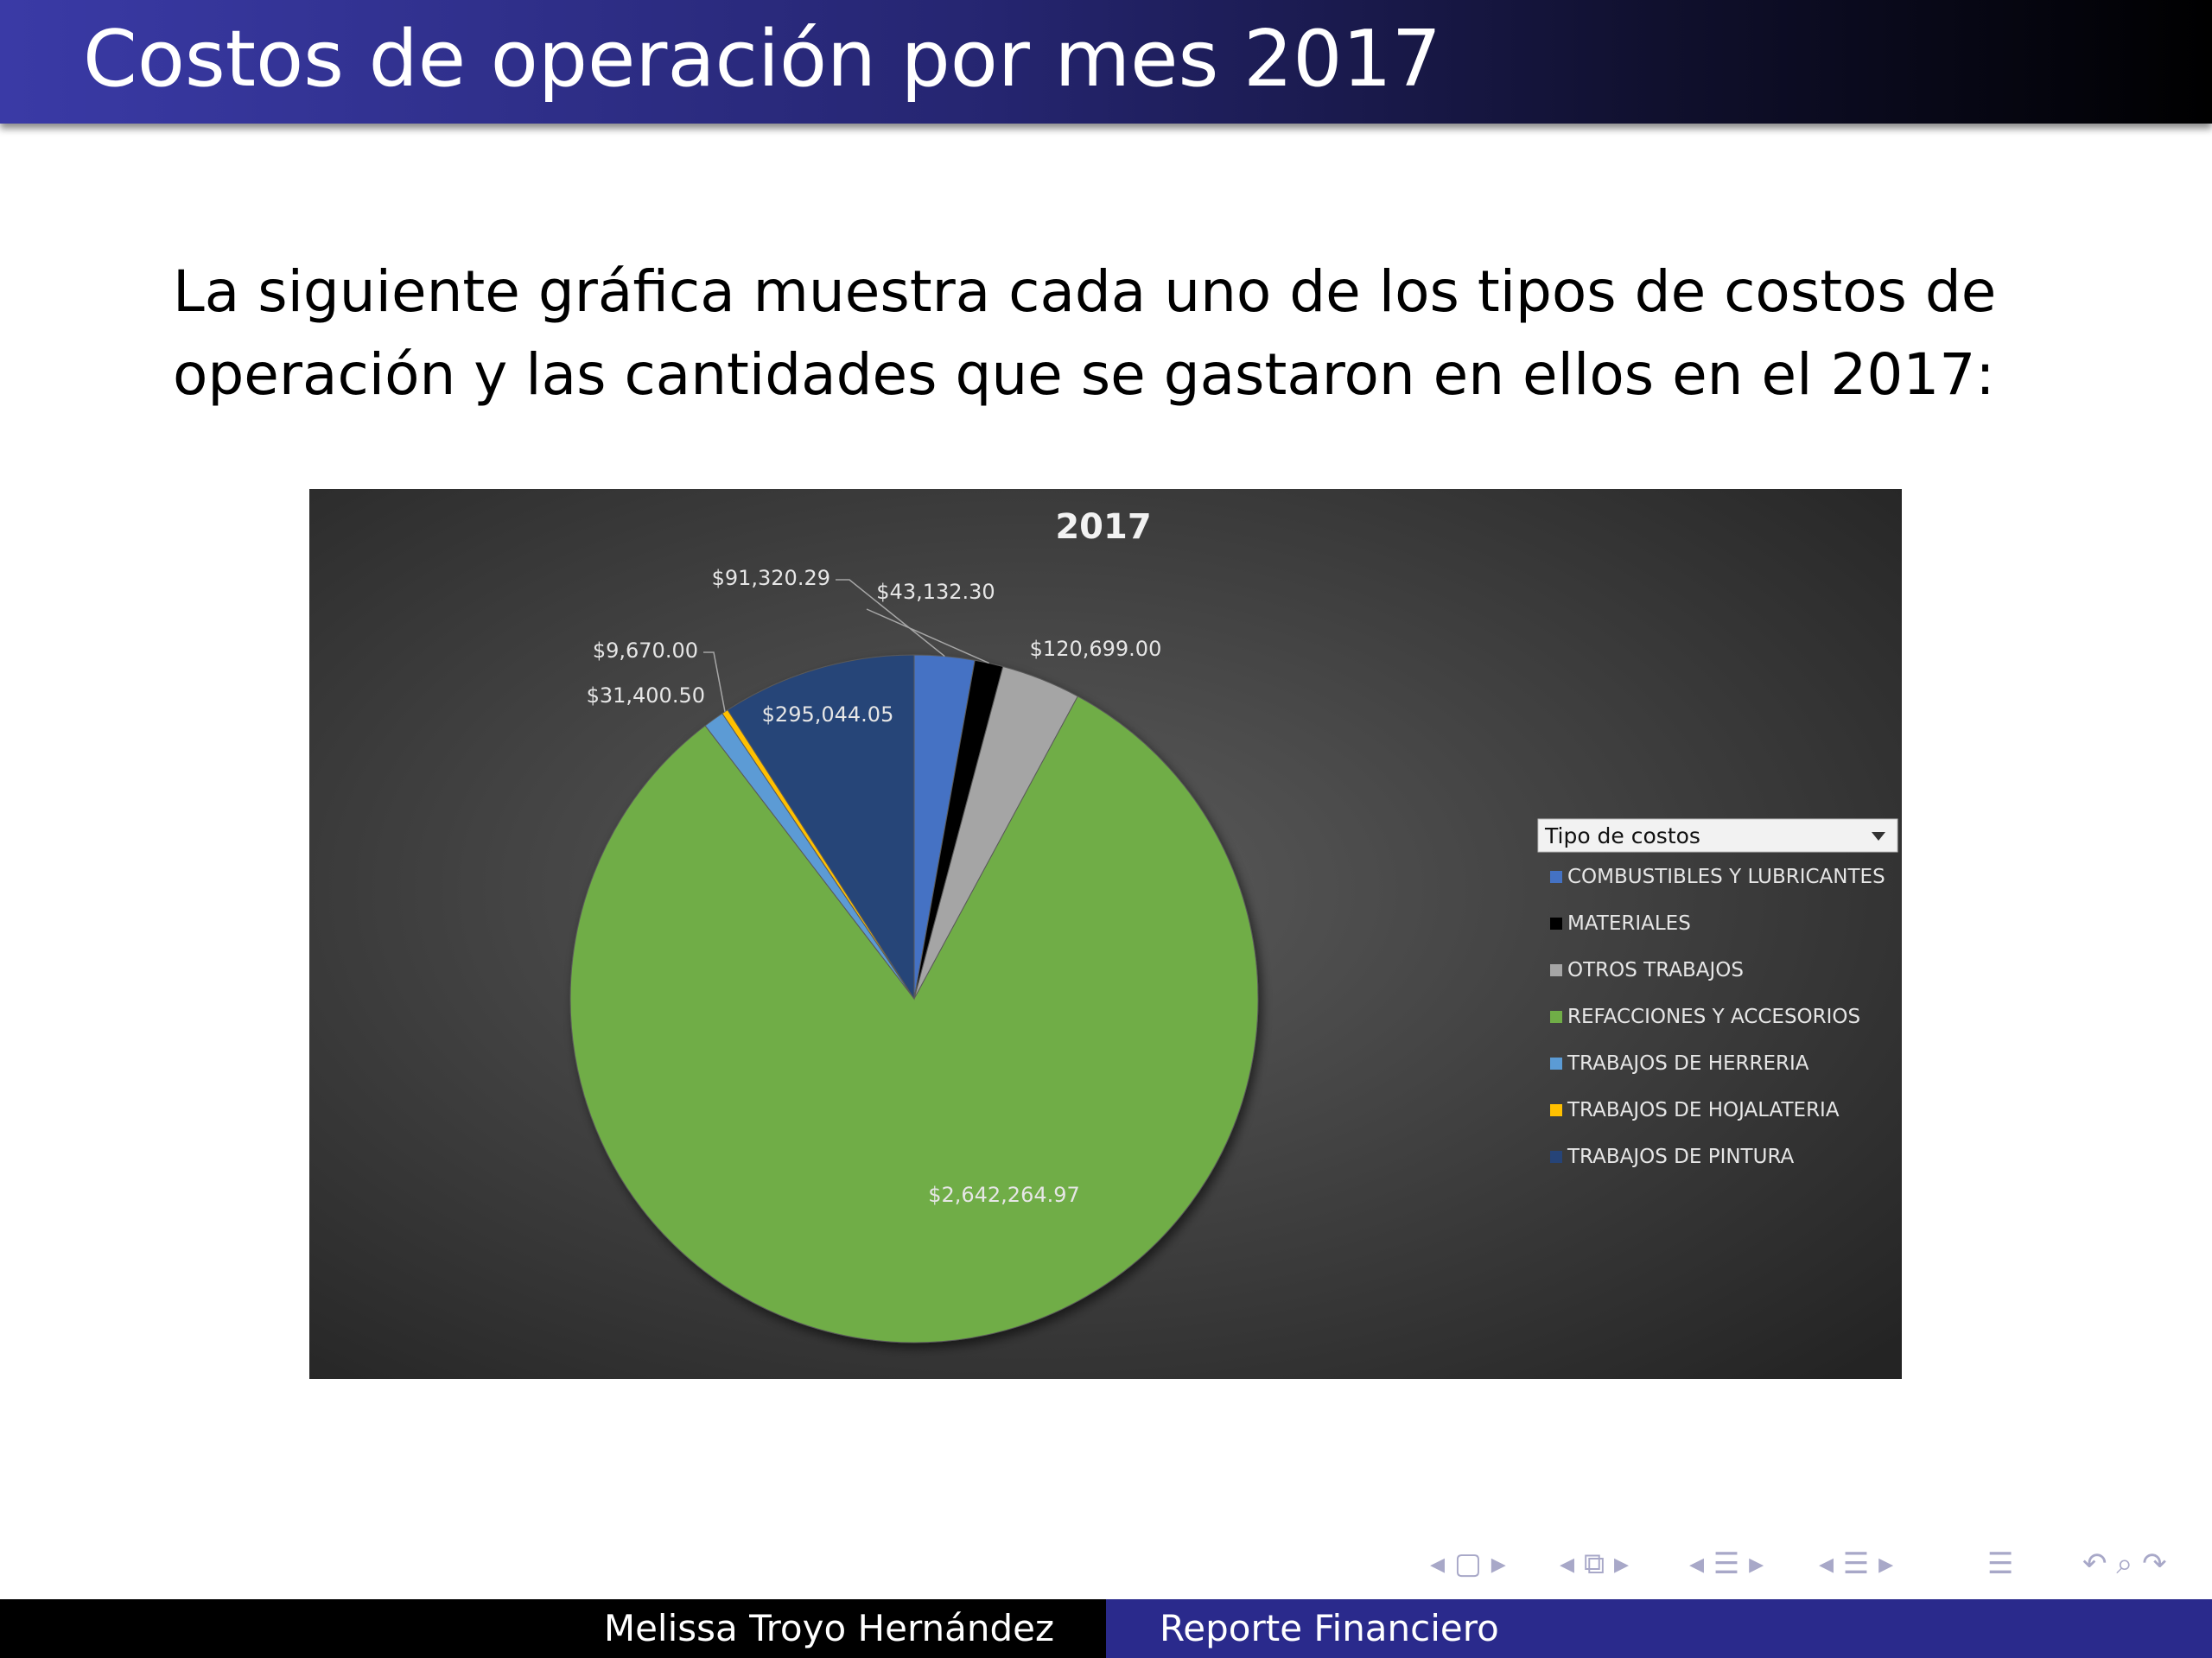 This screenshot has width=2212, height=1658. I want to click on legend-item-trabajos-de-herreria: TRABAJOS DE HERRERIA, so click(1688, 1063).